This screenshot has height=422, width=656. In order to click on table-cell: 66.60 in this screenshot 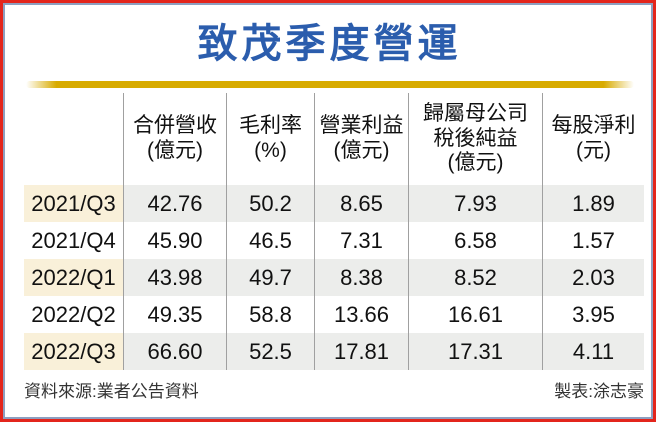, I will do `click(174, 351)`.